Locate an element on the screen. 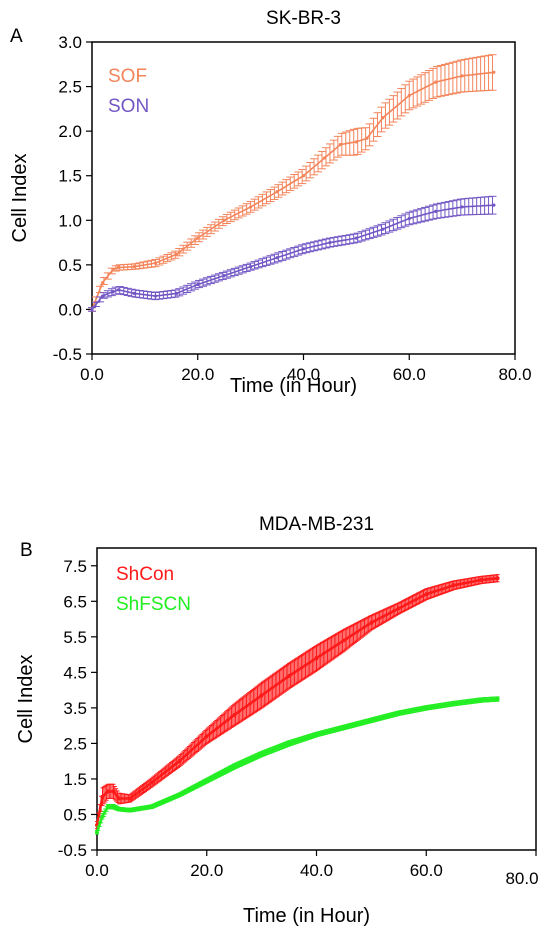  chart-title: SK-BR-3 is located at coordinates (303, 18).